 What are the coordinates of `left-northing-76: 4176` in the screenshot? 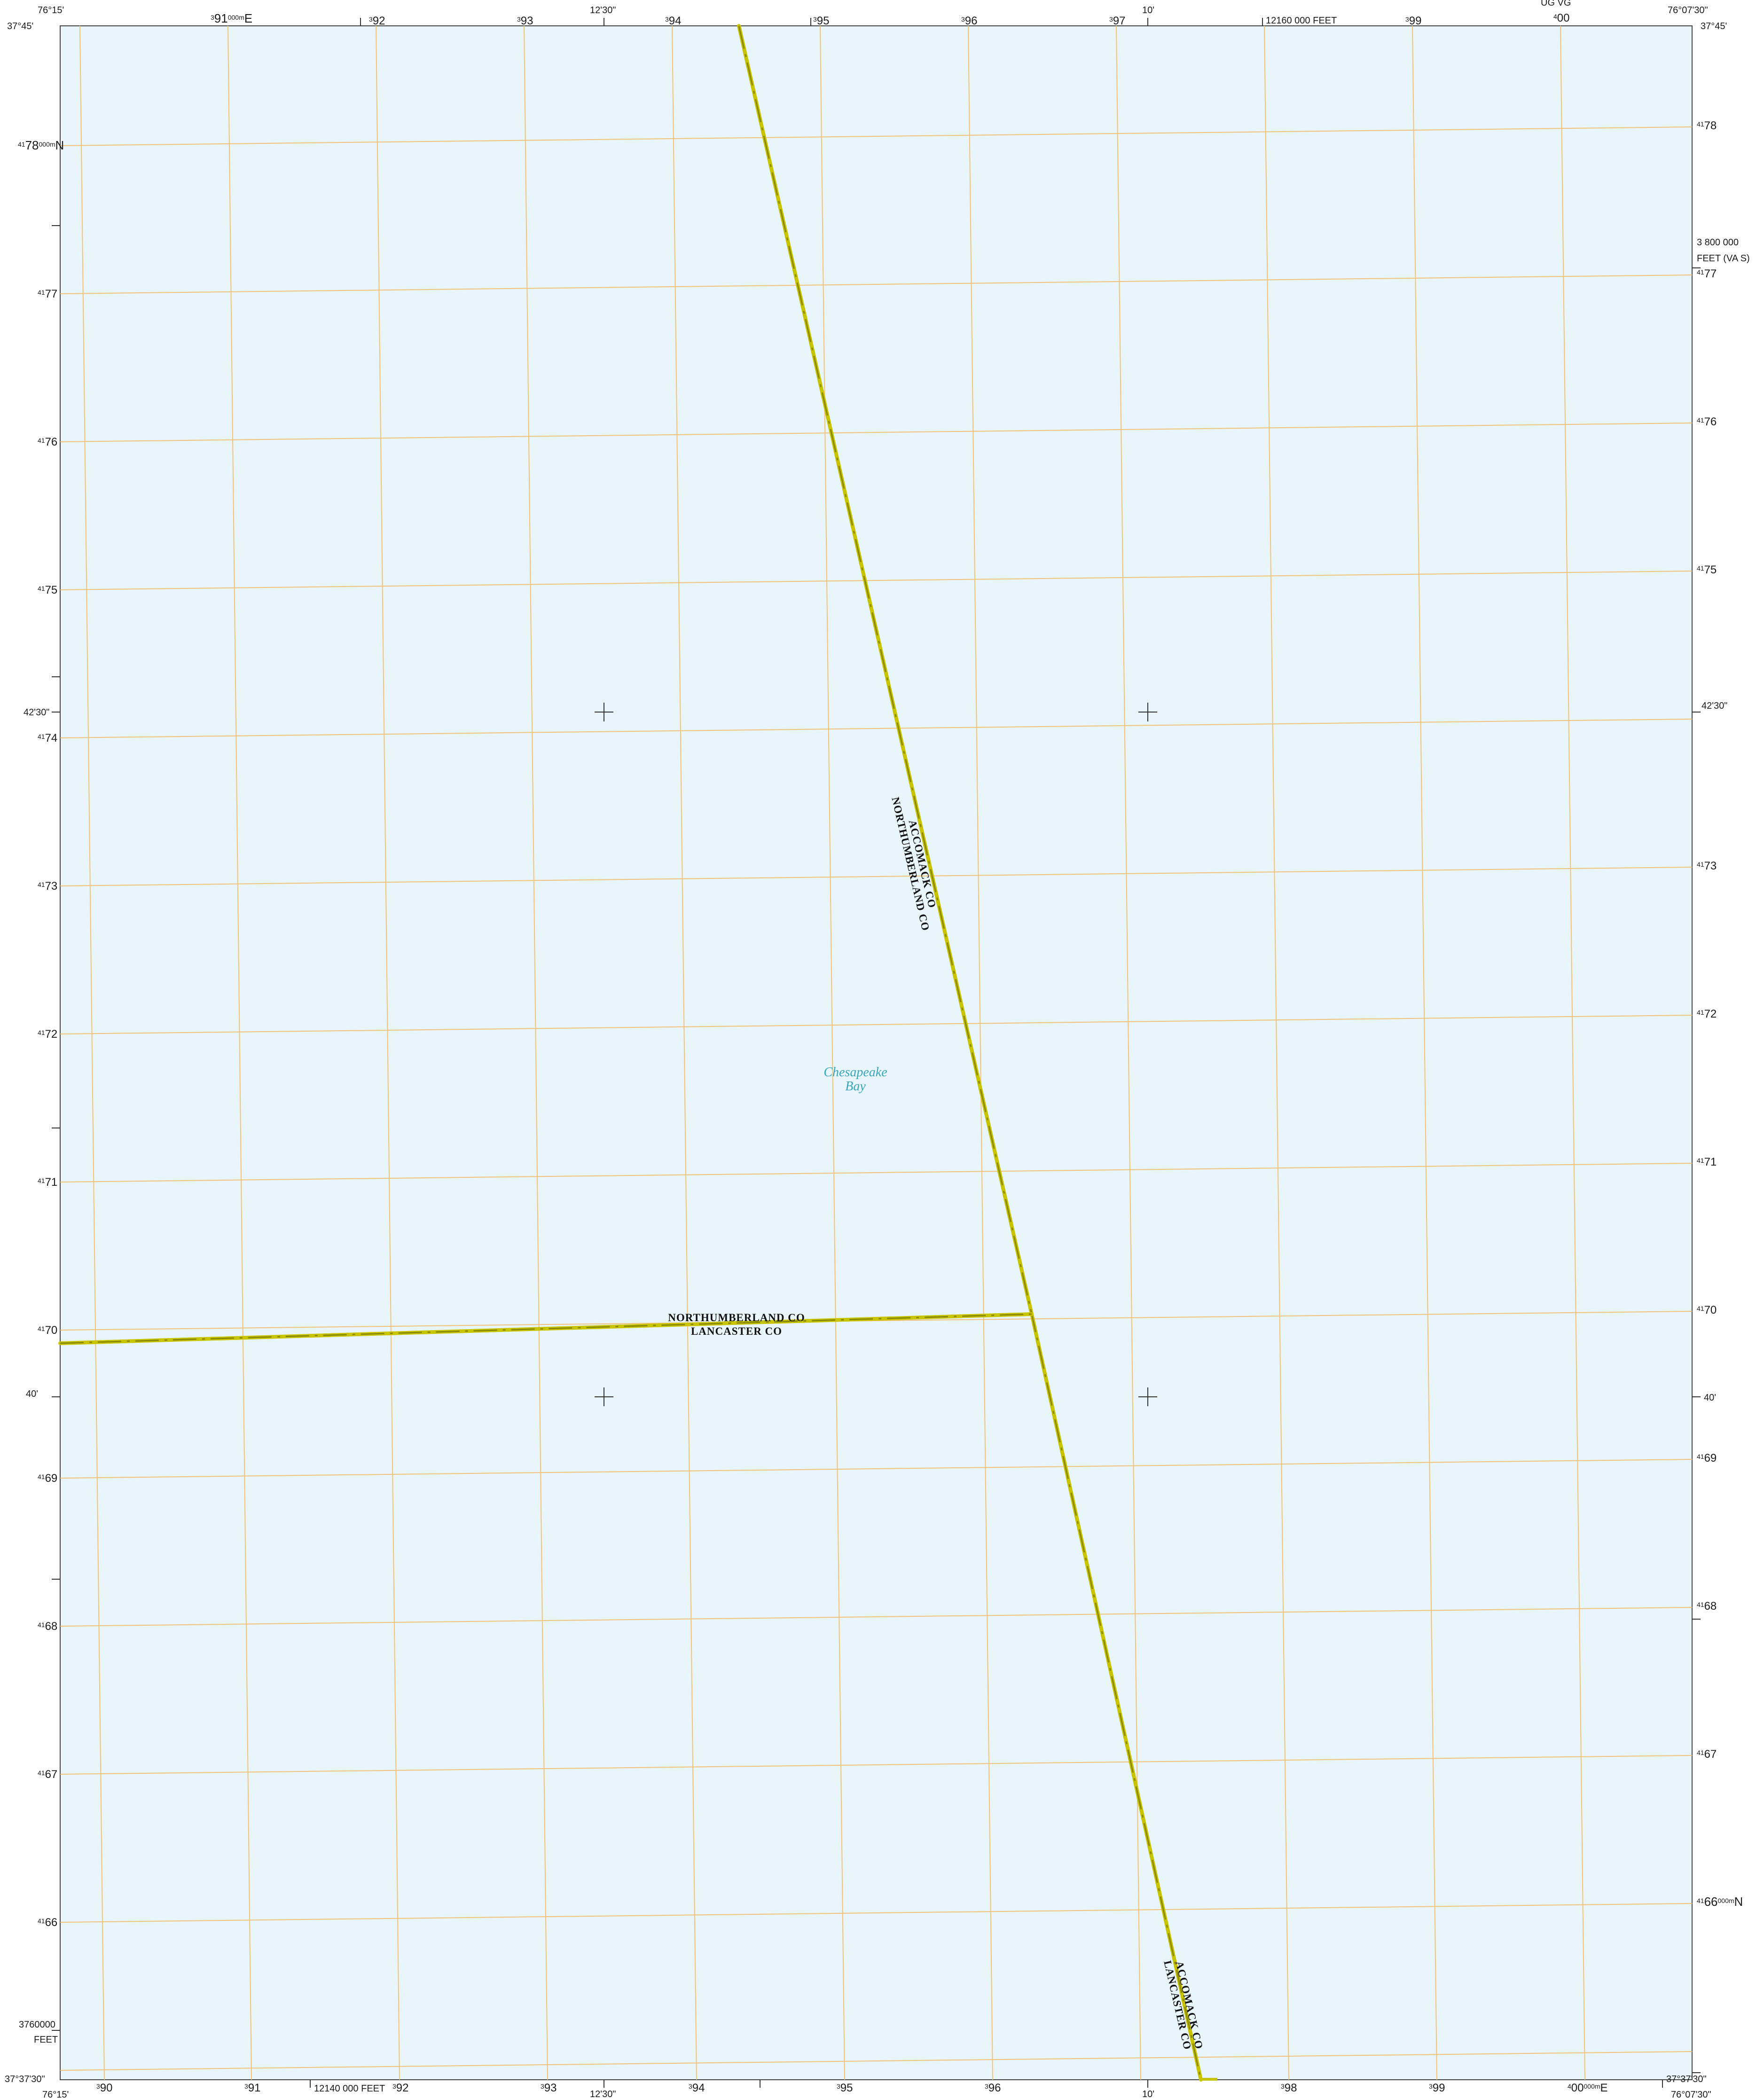 It's located at (47, 442).